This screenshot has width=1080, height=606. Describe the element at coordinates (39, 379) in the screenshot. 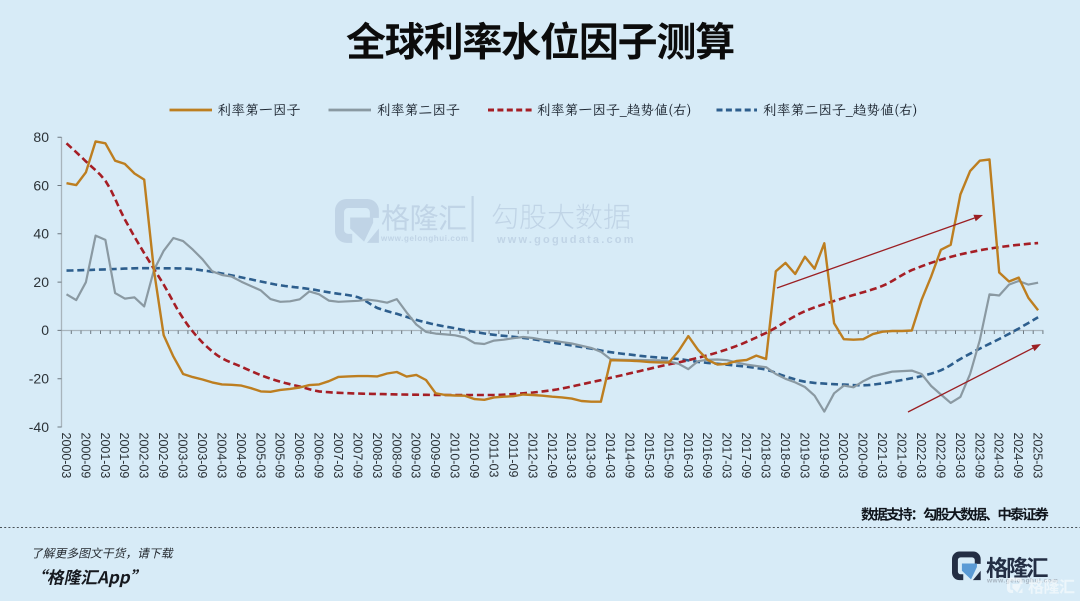

I see `svg-text: -20` at that location.